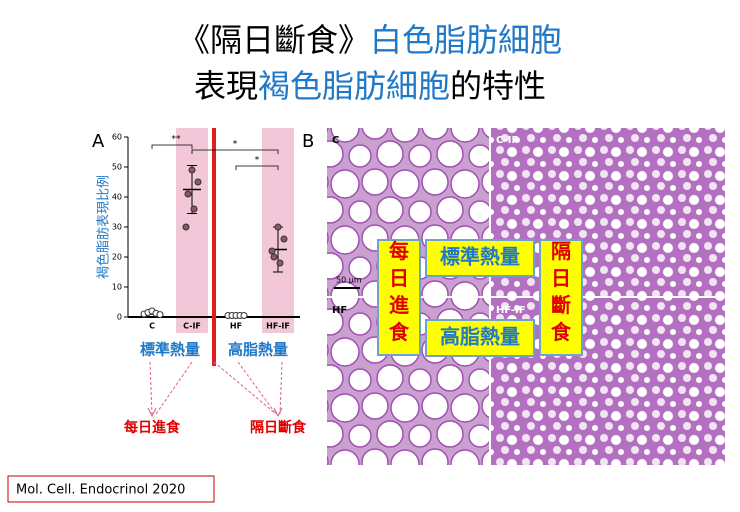 Image resolution: width=740 pixels, height=512 pixels. I want to click on x-tick-label: HF, so click(236, 326).